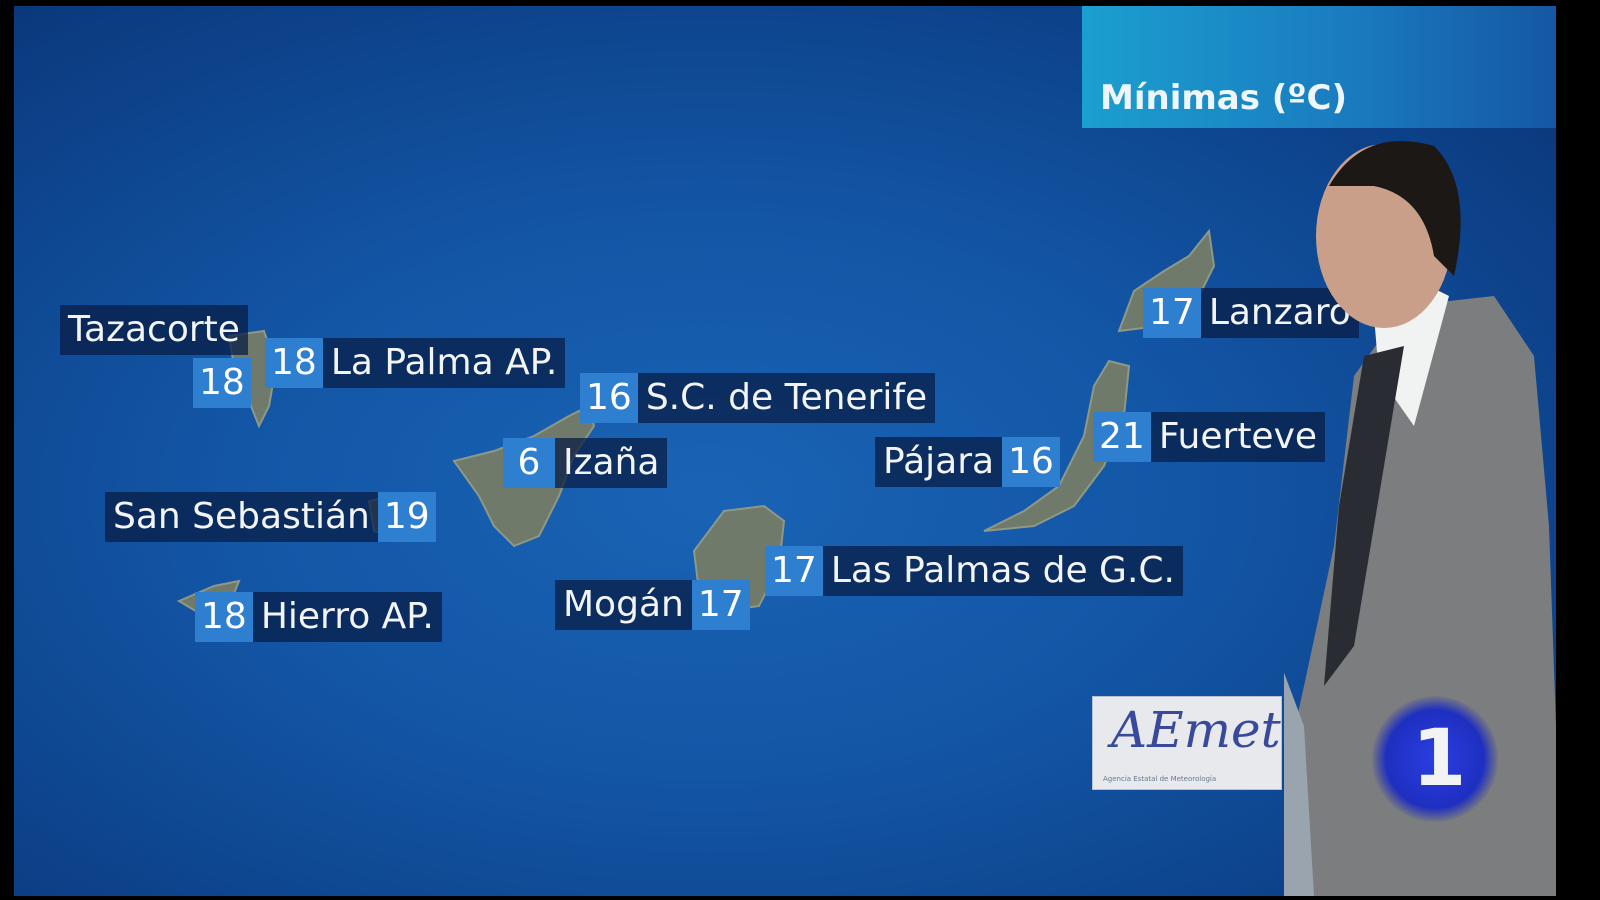  I want to click on station-name: Las Palmas de G.C., so click(1002, 571).